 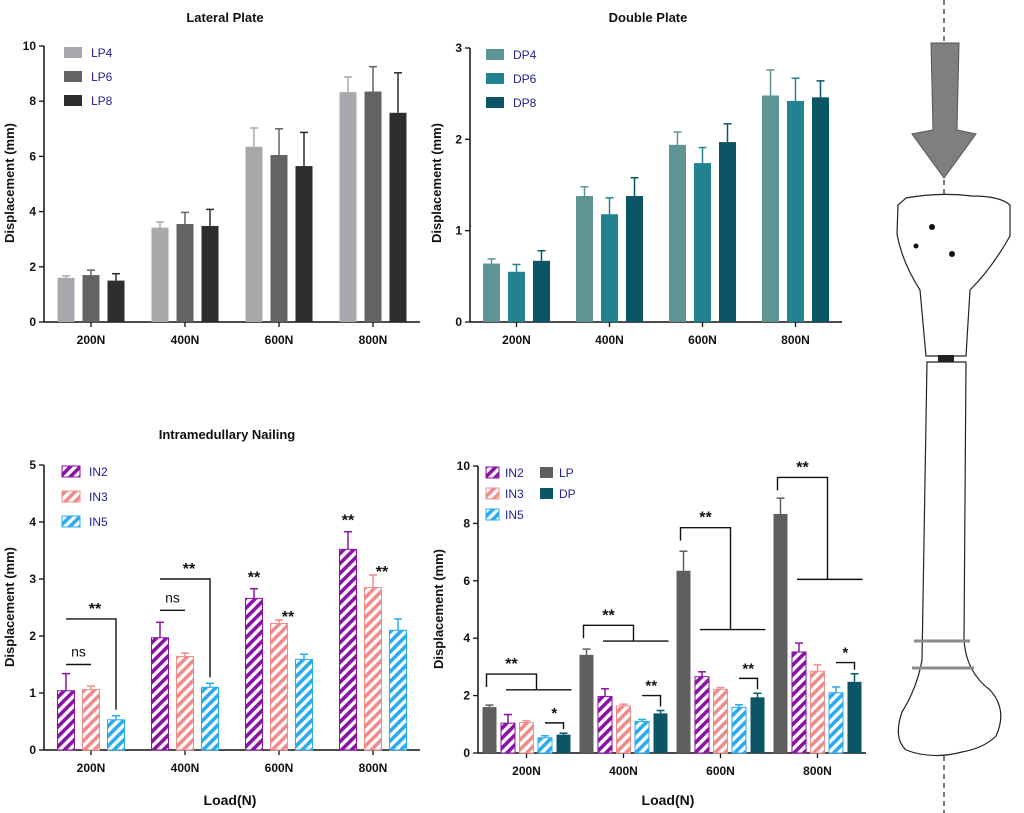 What do you see at coordinates (98, 497) in the screenshot?
I see `legend-label: IN3` at bounding box center [98, 497].